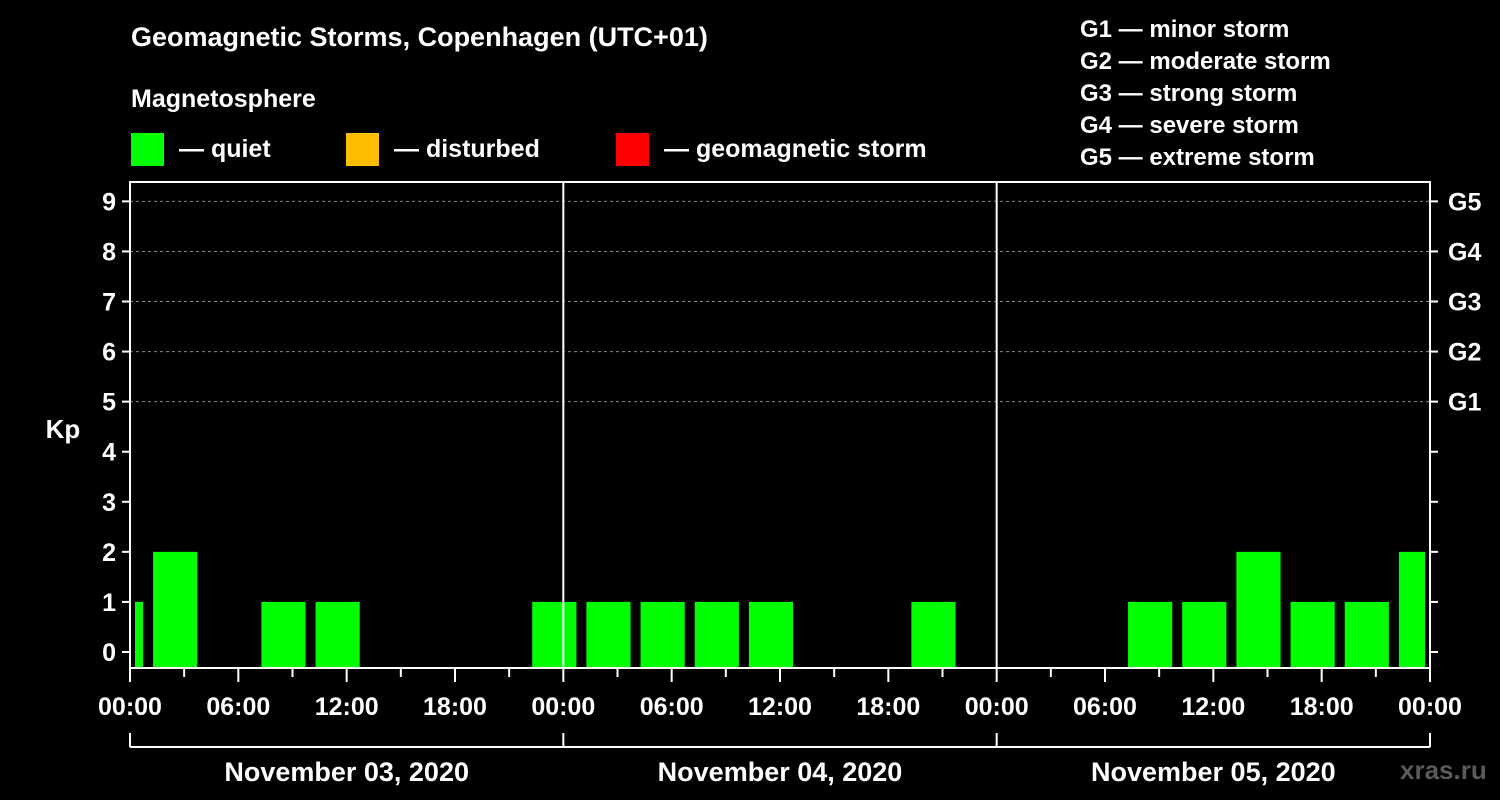 The height and width of the screenshot is (800, 1500). What do you see at coordinates (109, 202) in the screenshot?
I see `y-tick-label: 9` at bounding box center [109, 202].